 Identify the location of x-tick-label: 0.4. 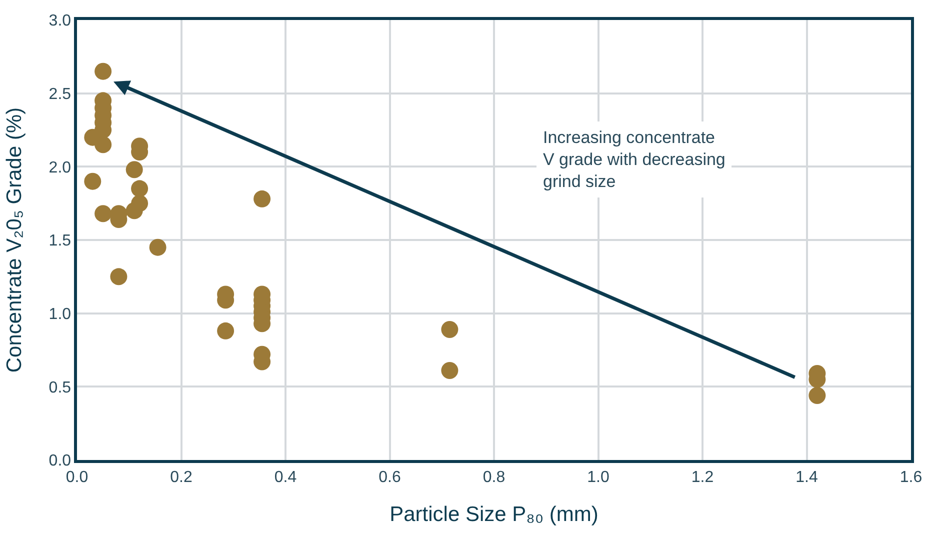
(285, 477).